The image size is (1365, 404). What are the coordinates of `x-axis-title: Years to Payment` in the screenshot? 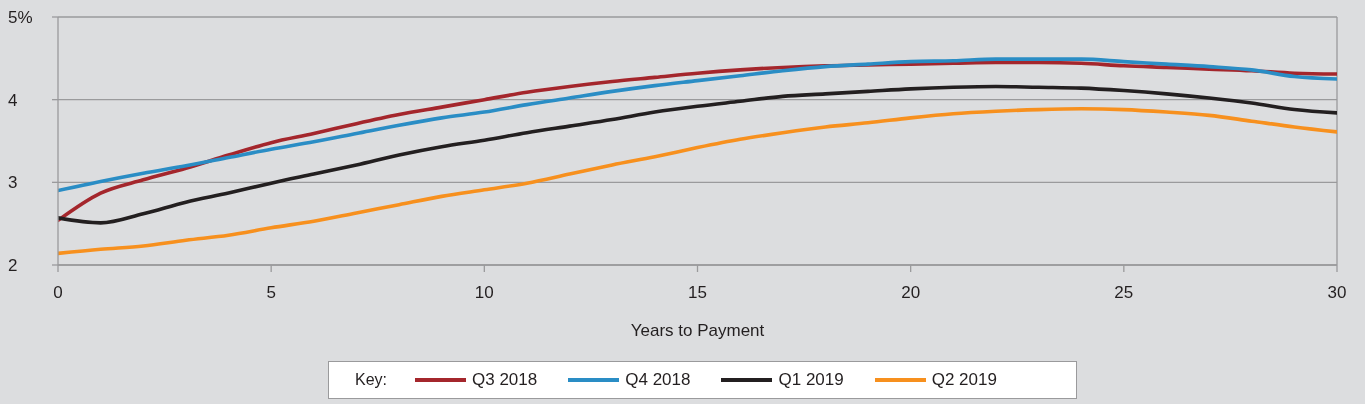 It's located at (697, 330).